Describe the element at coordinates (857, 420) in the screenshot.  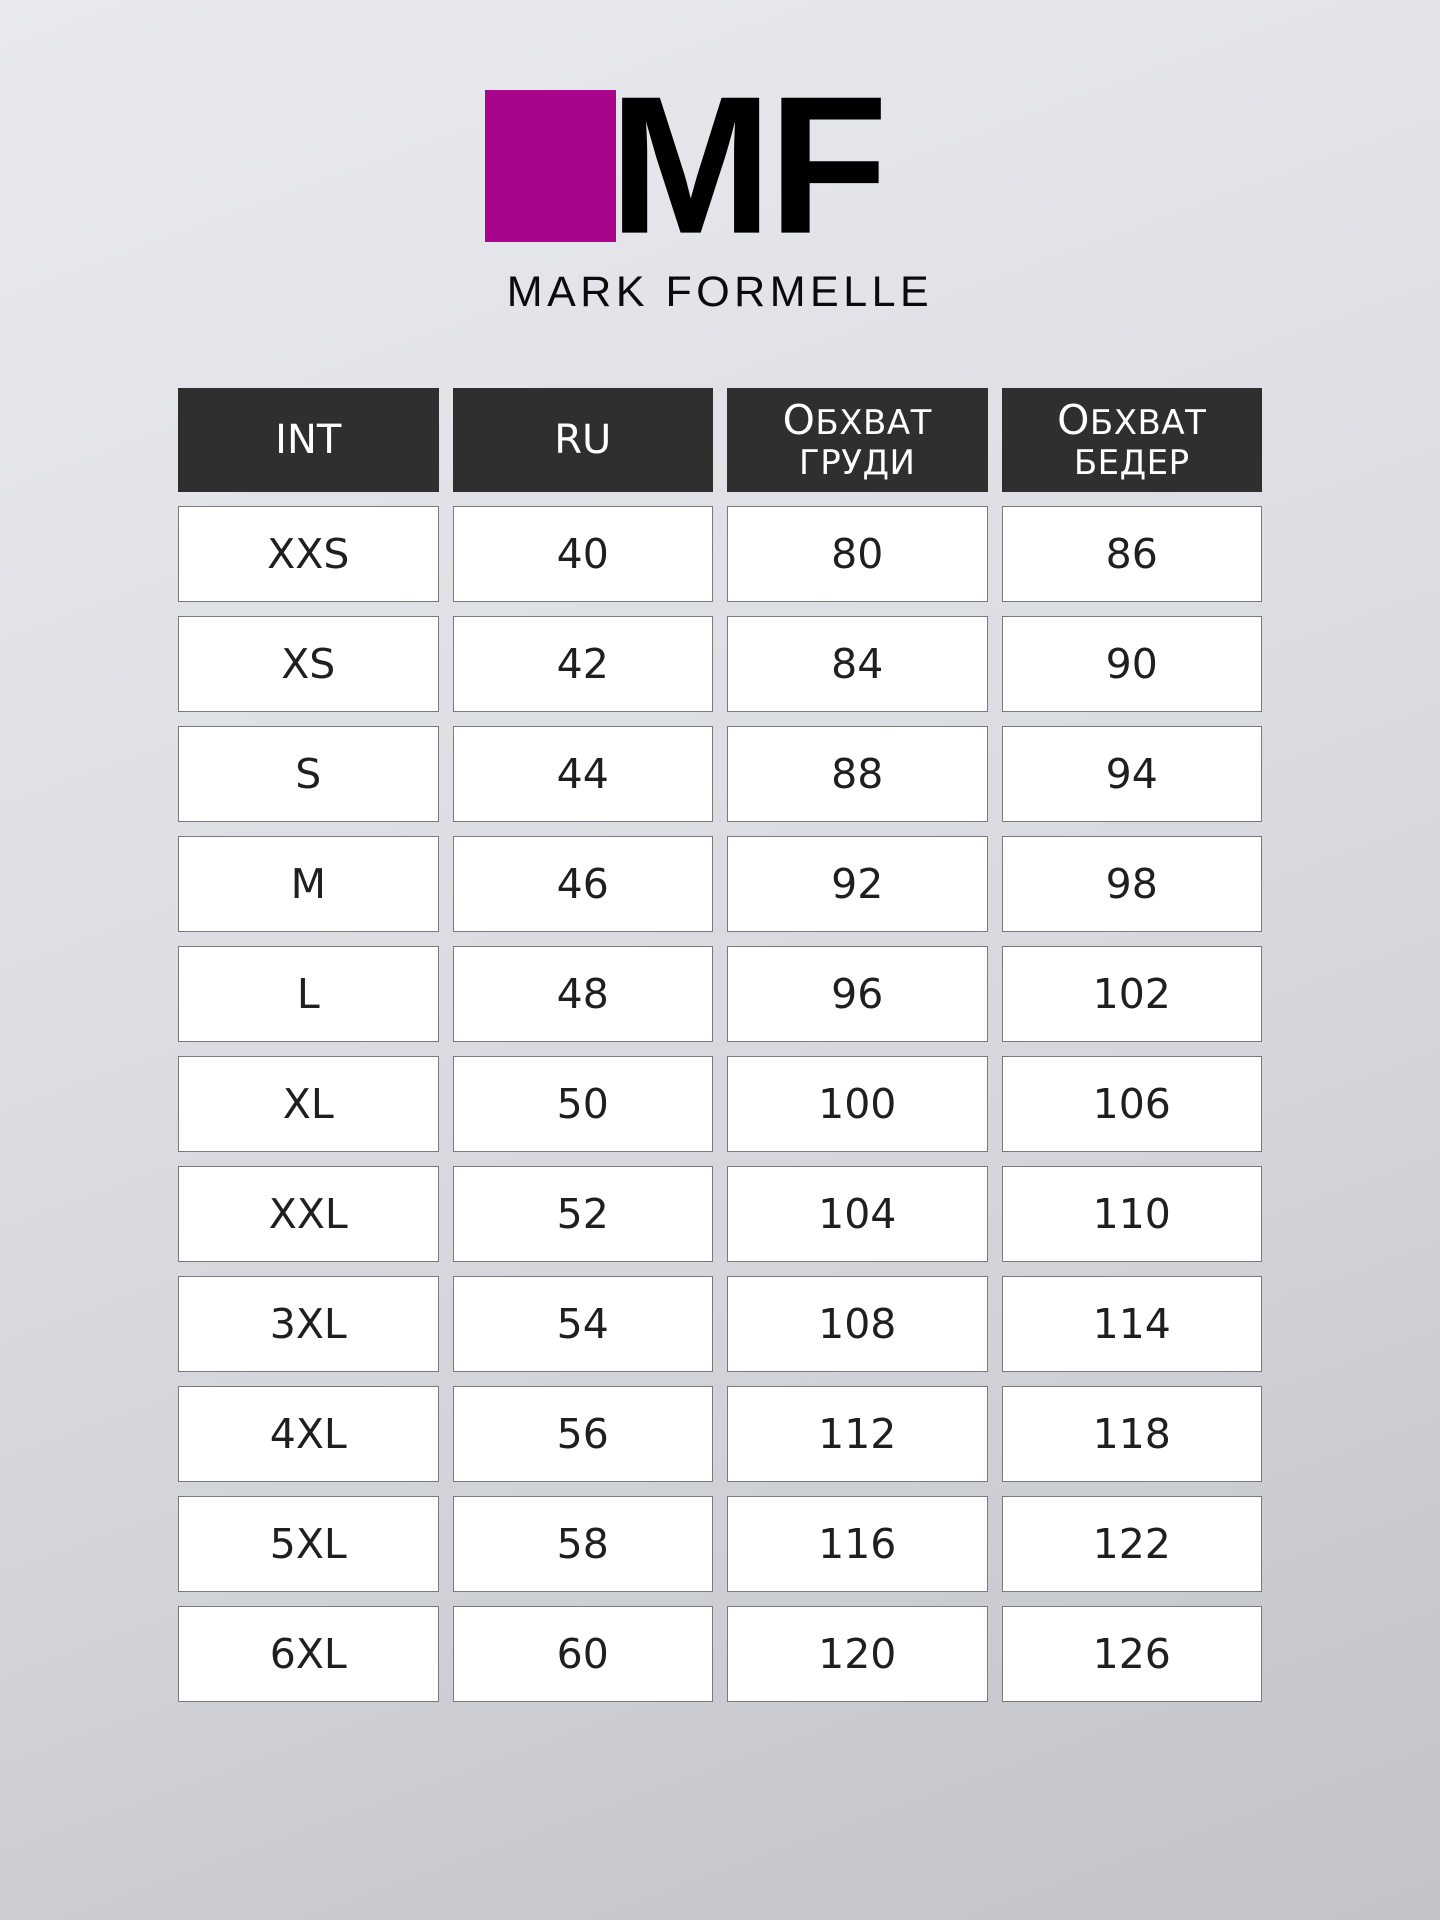
I see `column-header-chest-line1: ОБХВАТ` at that location.